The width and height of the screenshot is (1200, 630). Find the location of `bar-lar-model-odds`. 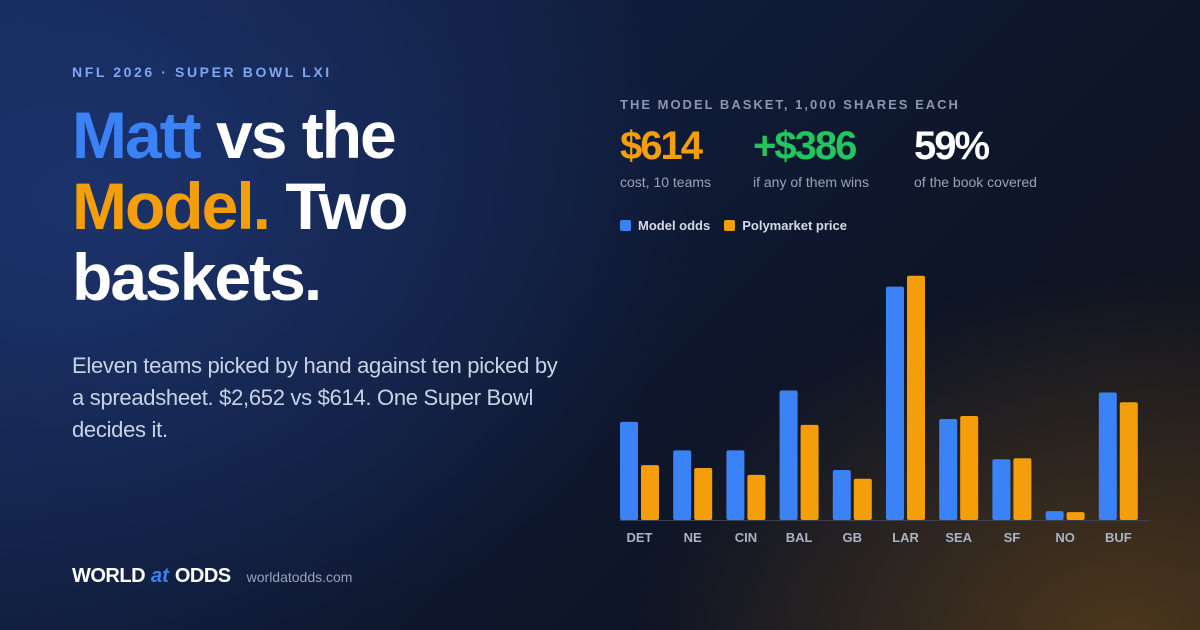

bar-lar-model-odds is located at coordinates (895, 403).